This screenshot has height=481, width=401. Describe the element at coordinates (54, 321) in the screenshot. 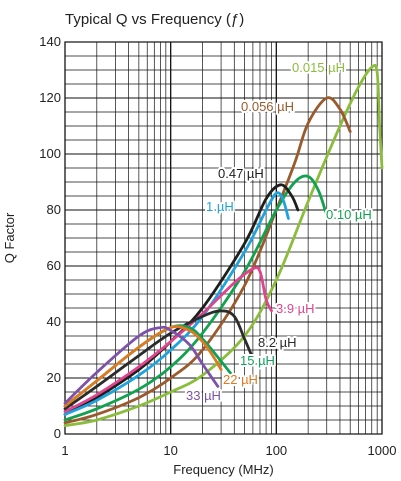

I see `y-tick-label: 40` at that location.